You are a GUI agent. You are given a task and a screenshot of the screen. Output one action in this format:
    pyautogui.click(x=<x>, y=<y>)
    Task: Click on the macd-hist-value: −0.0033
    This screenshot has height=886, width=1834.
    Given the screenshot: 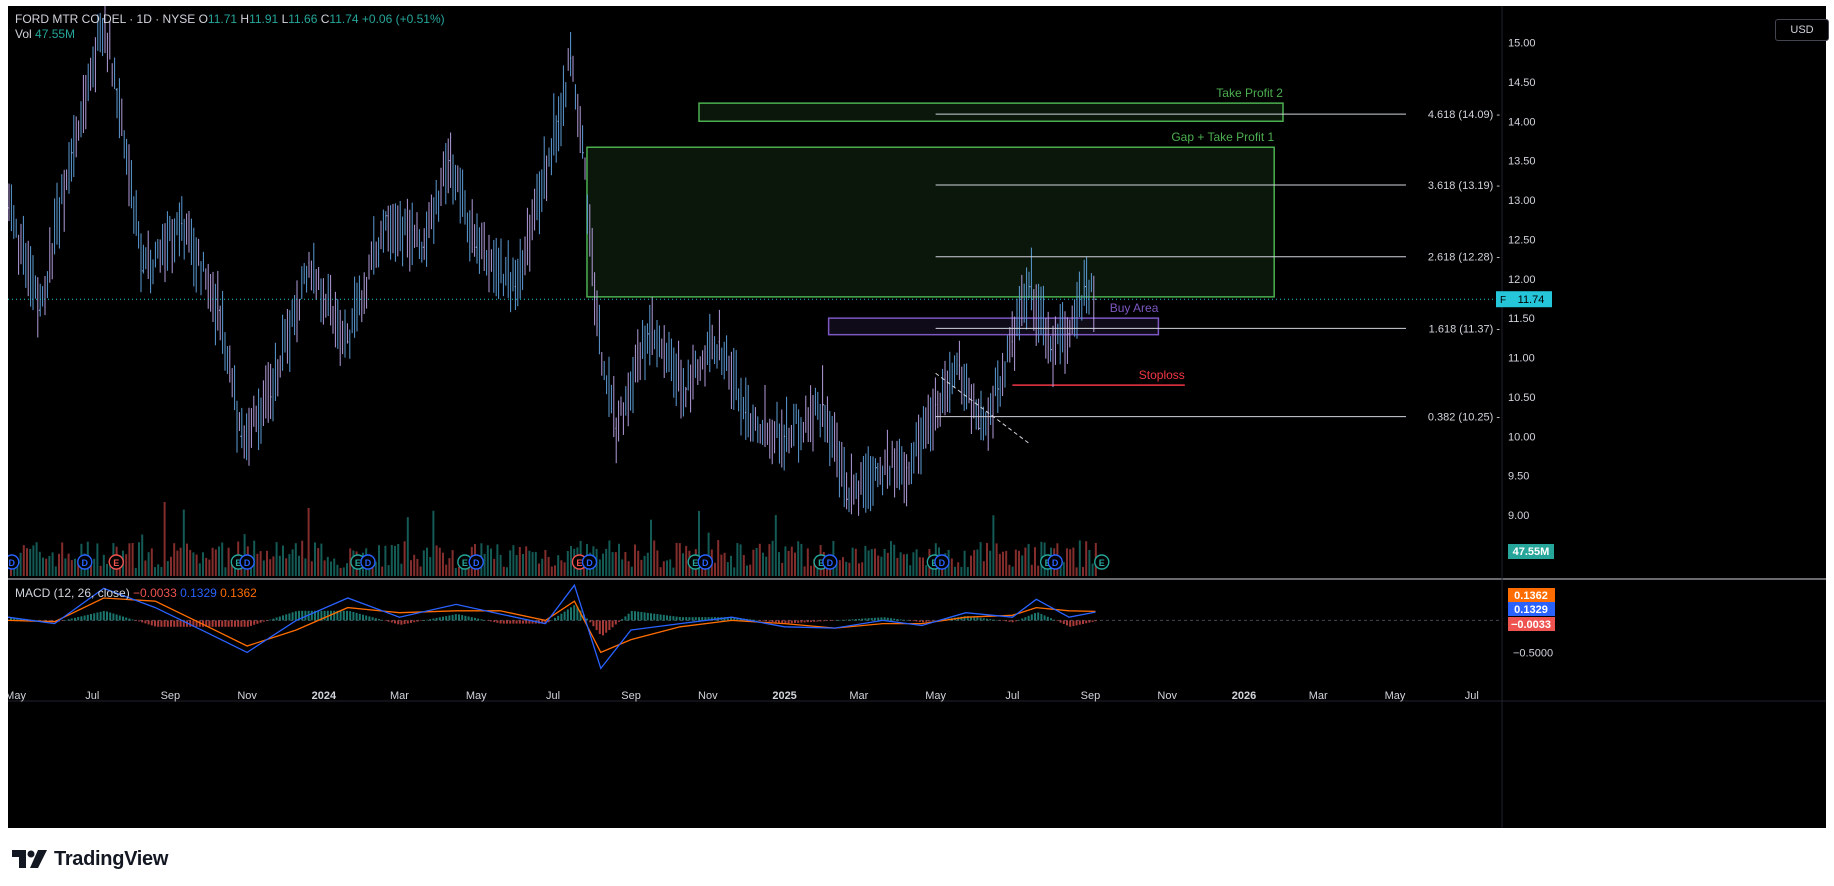 What is the action you would take?
    pyautogui.click(x=155, y=593)
    